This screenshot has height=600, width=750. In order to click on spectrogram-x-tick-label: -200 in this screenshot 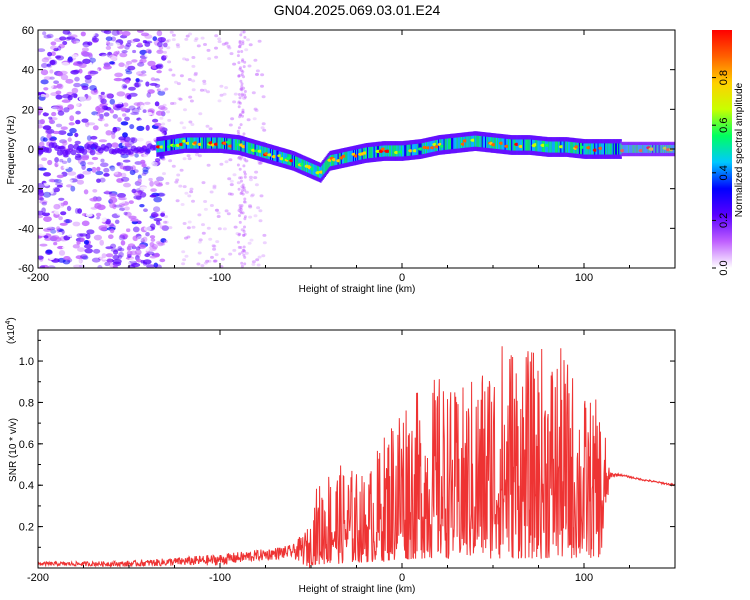, I will do `click(38, 278)`.